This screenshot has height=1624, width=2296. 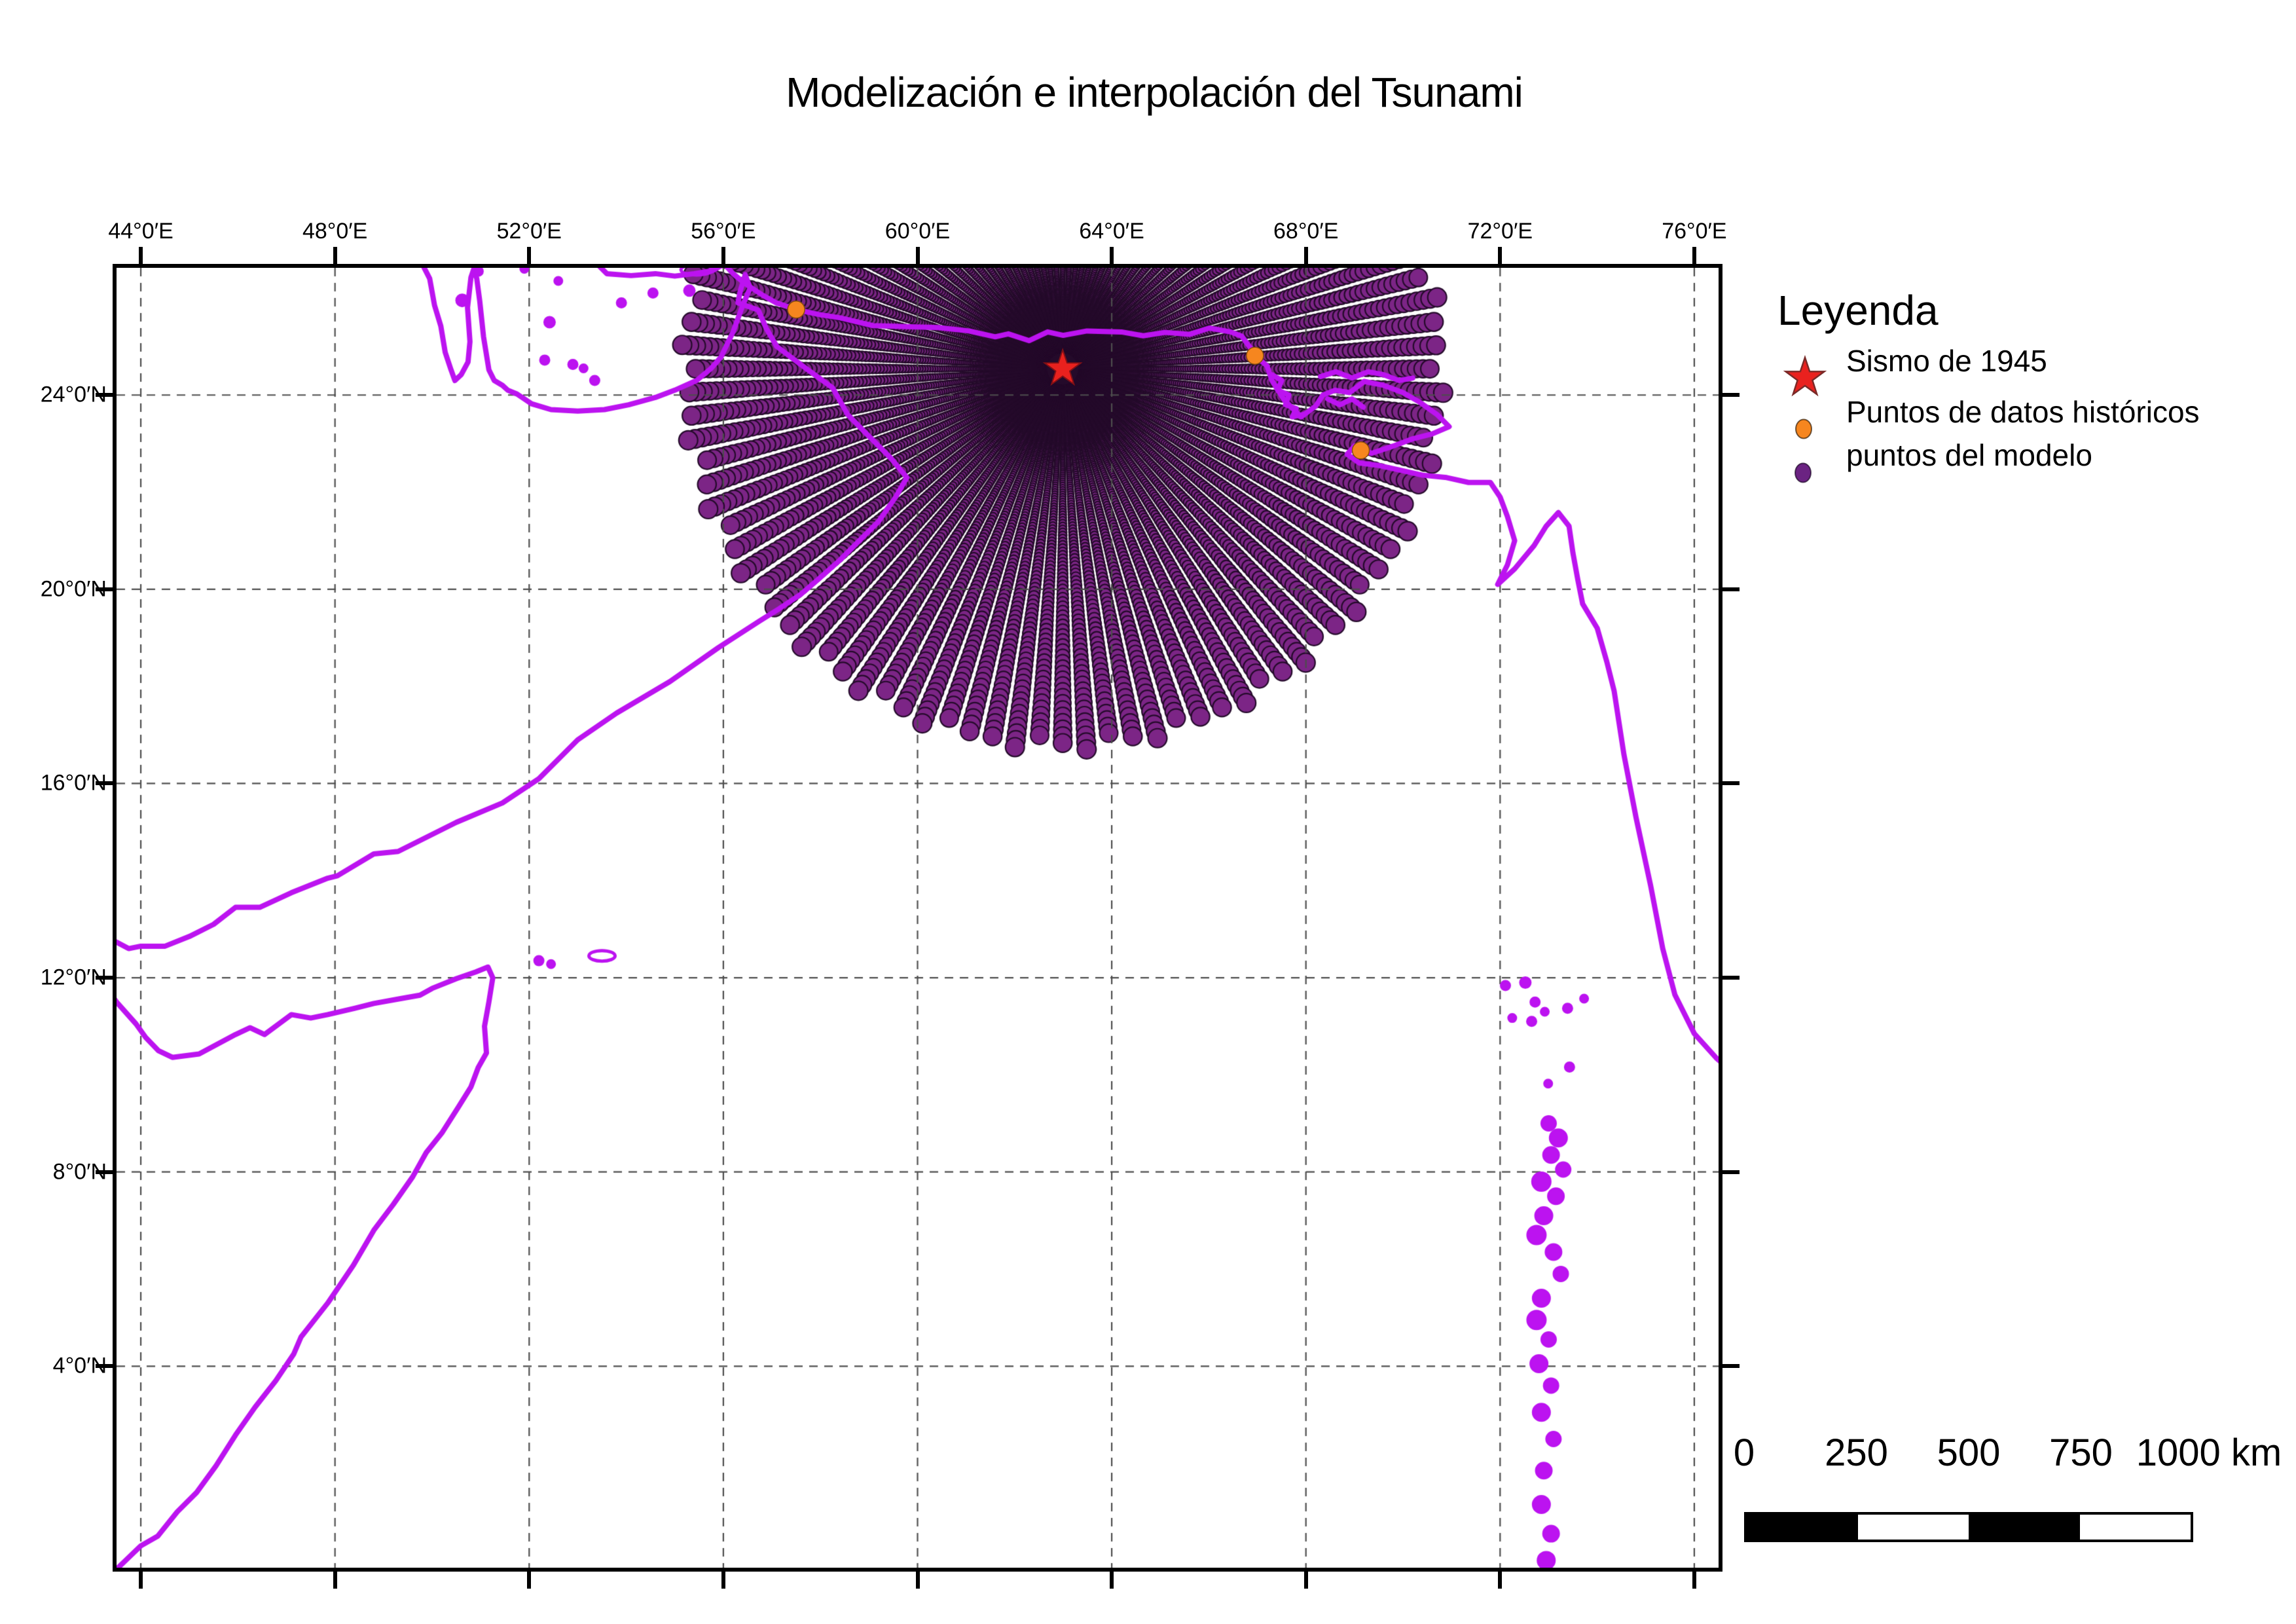 I want to click on axis-label-longitude: 48°0′E, so click(x=335, y=231).